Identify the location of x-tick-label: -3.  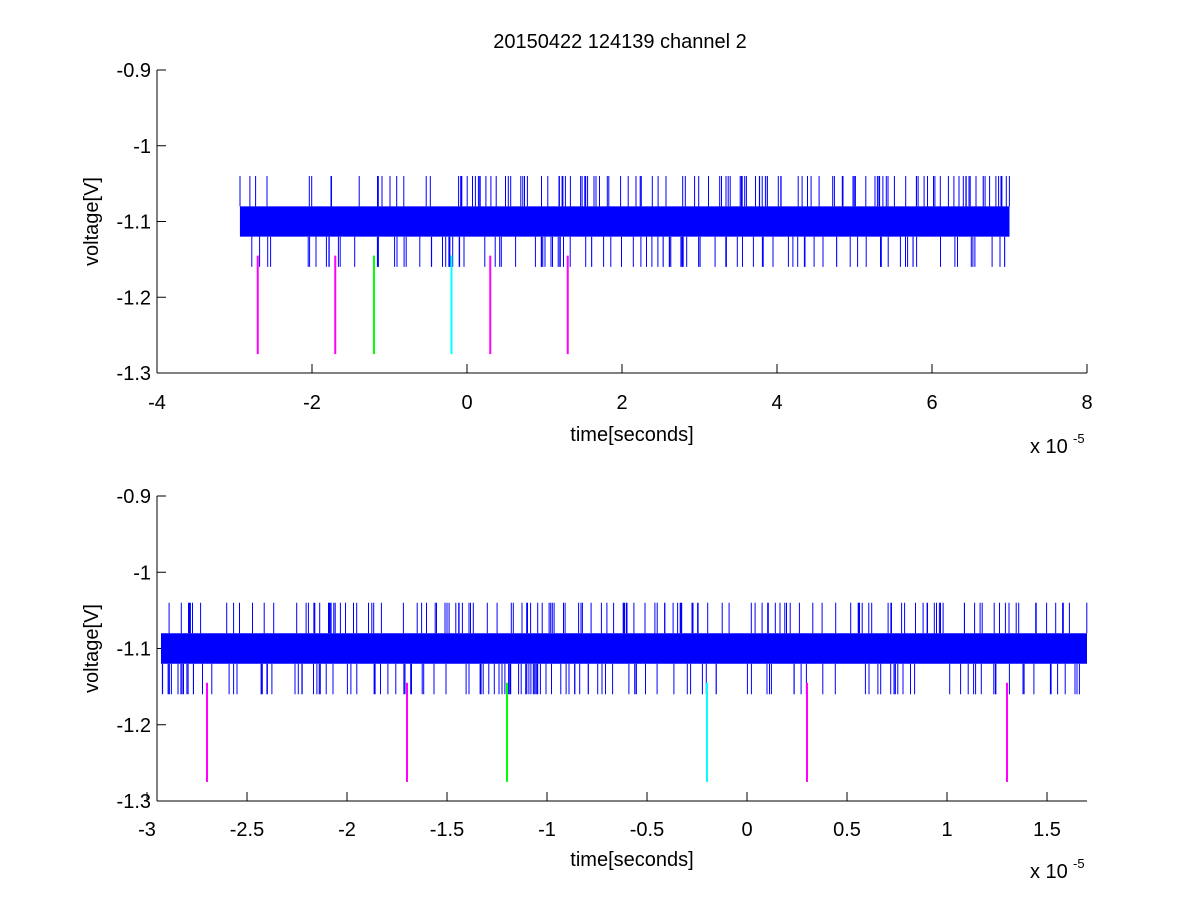
(147, 830).